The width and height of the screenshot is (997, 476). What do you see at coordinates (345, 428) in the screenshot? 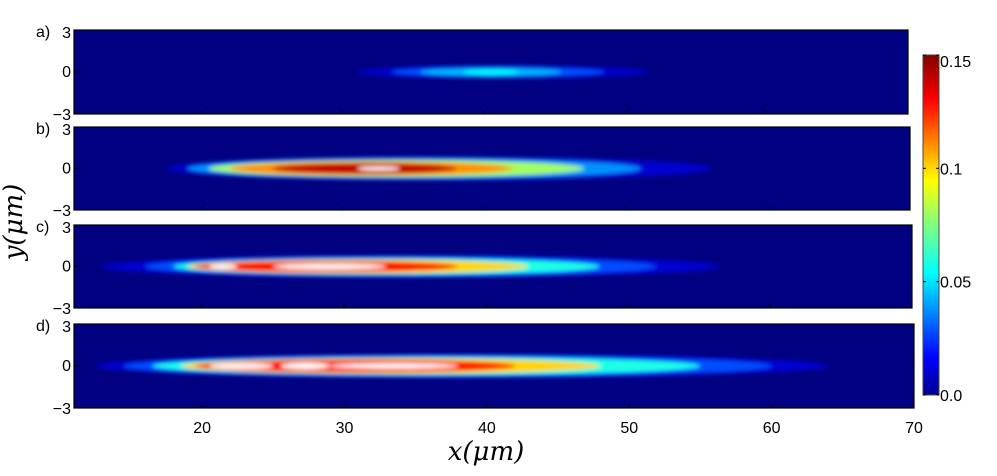
I see `x-tick-label: 30` at bounding box center [345, 428].